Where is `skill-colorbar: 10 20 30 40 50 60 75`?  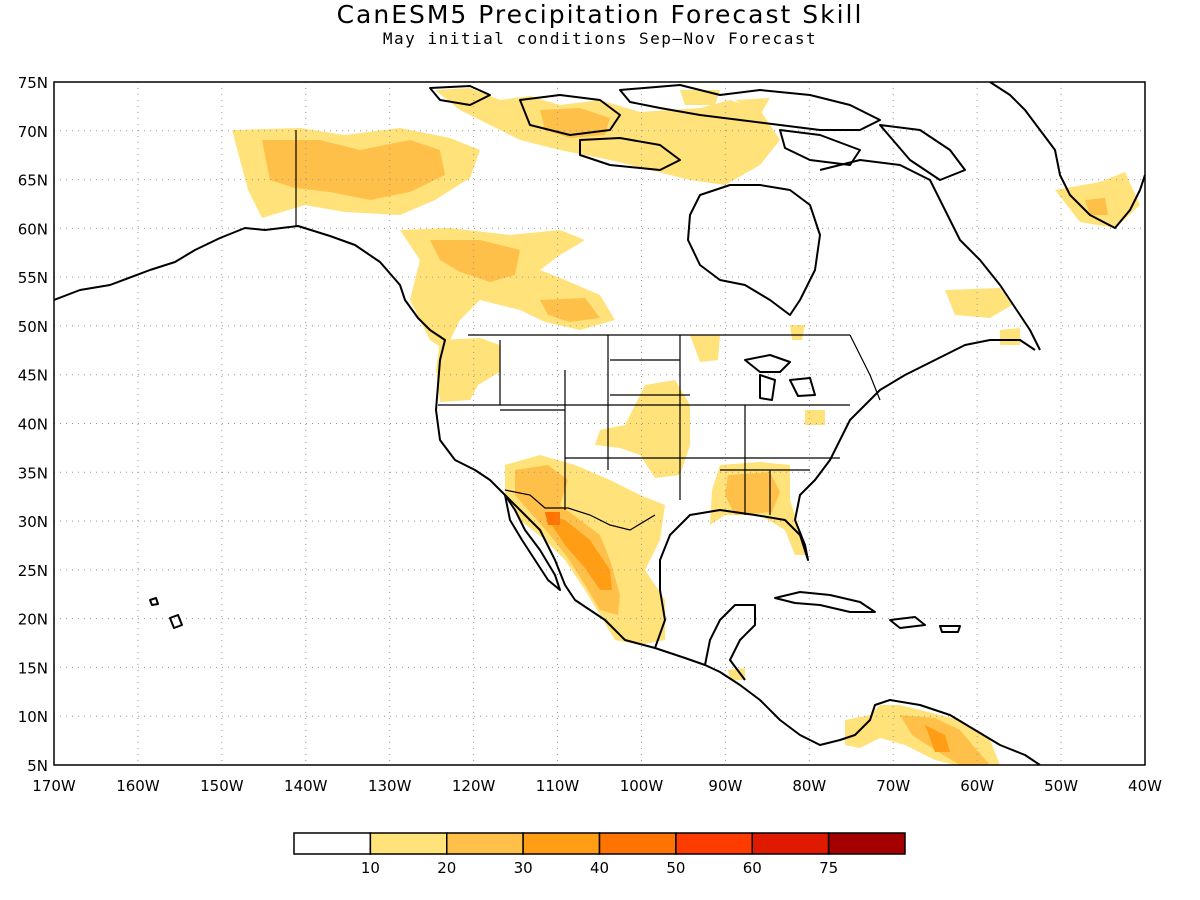
skill-colorbar: 10 20 30 40 50 60 75 is located at coordinates (599, 854).